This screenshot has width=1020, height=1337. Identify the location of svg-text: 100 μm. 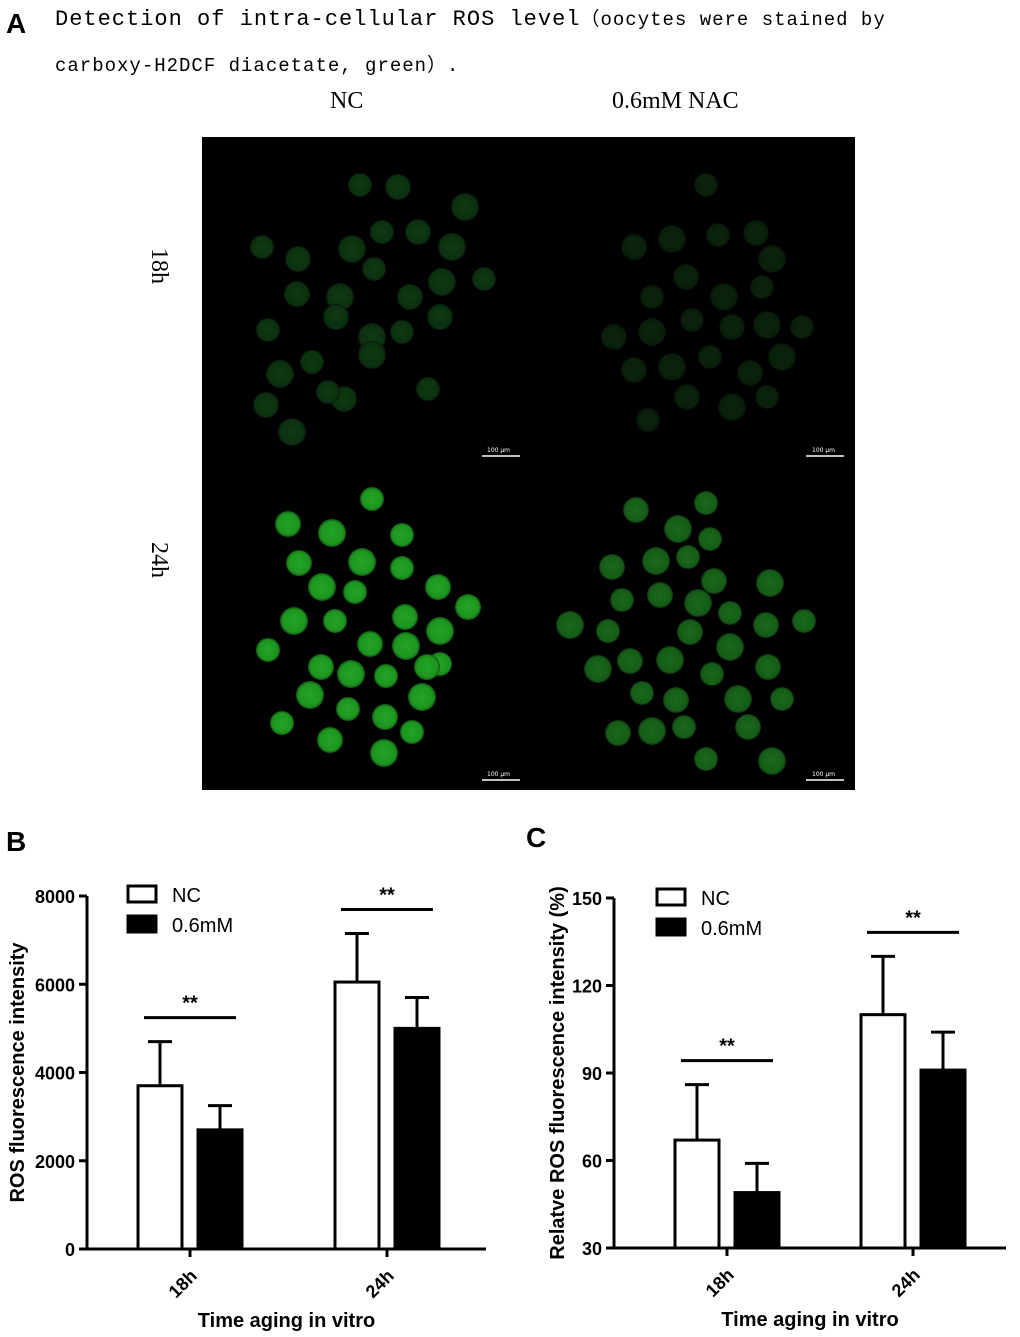
(498, 450).